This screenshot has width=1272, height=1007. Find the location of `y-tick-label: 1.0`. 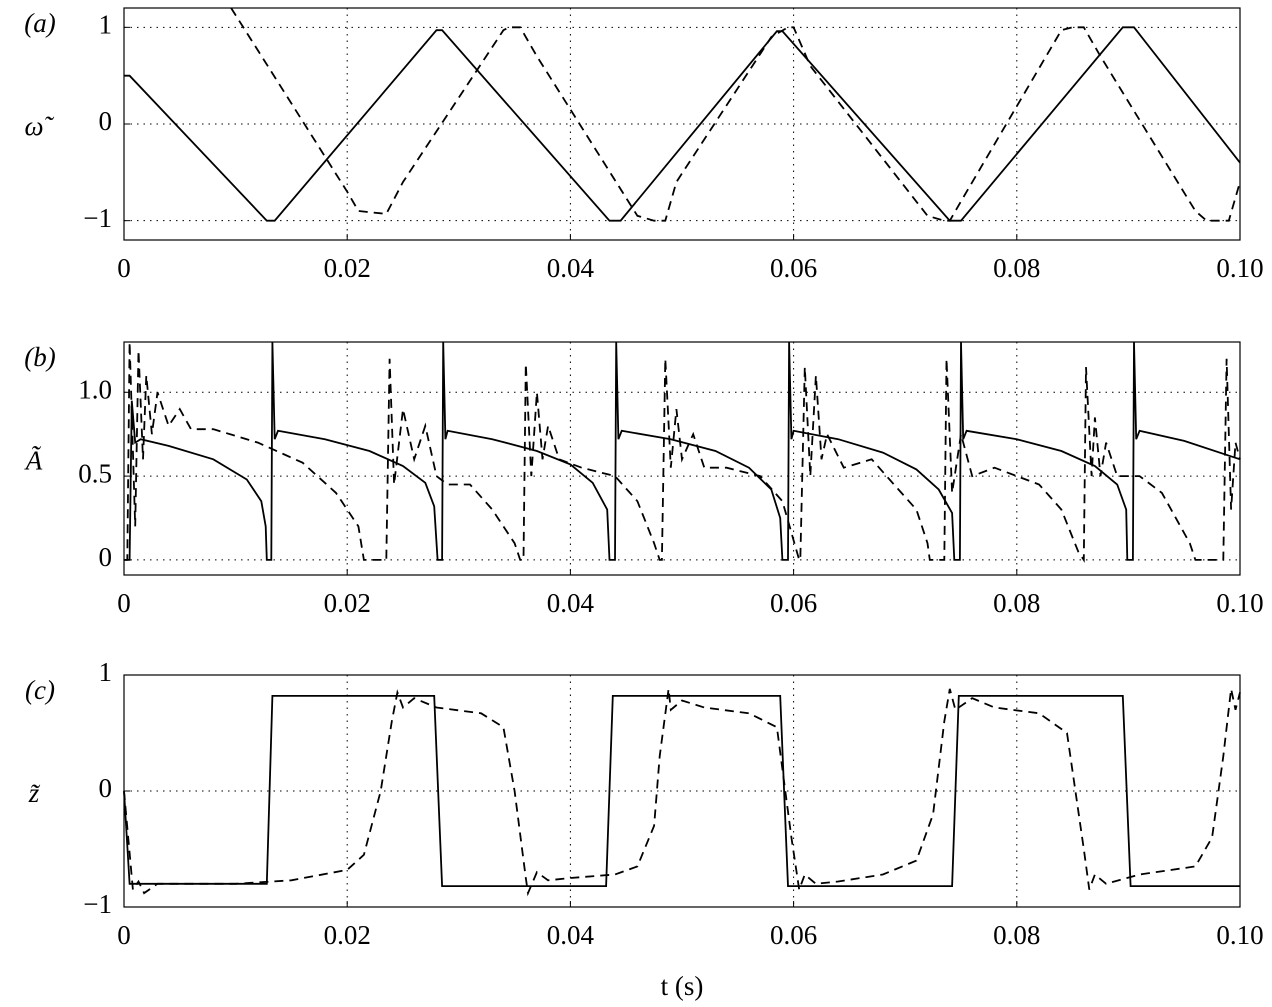

y-tick-label: 1.0 is located at coordinates (95, 389).